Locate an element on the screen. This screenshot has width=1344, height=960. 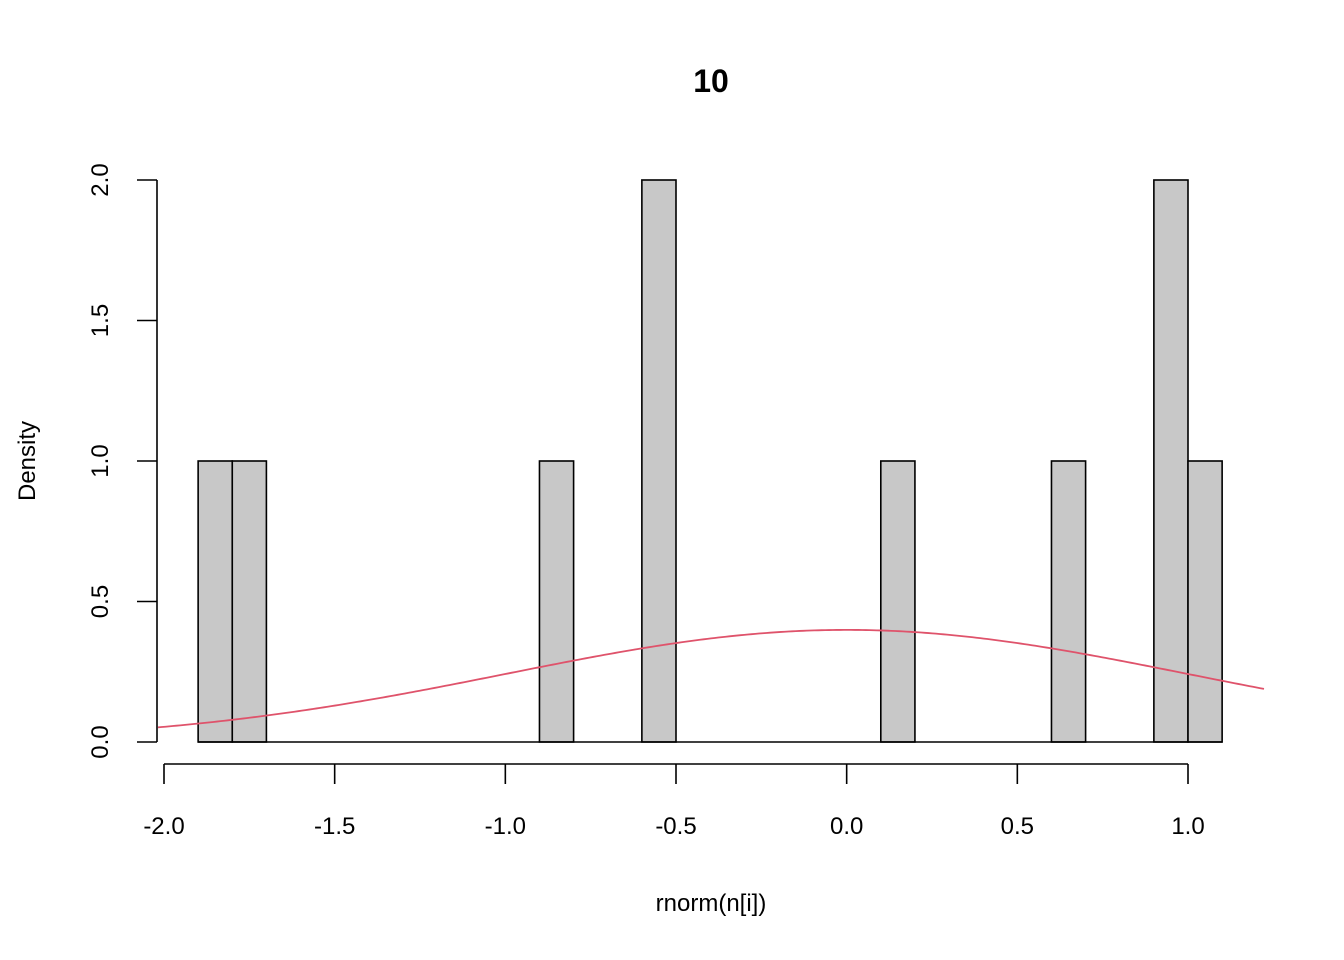
x-axis: -2.0 -1.5 -1.0 -0.5 0.0 0.5 1.0 is located at coordinates (674, 801).